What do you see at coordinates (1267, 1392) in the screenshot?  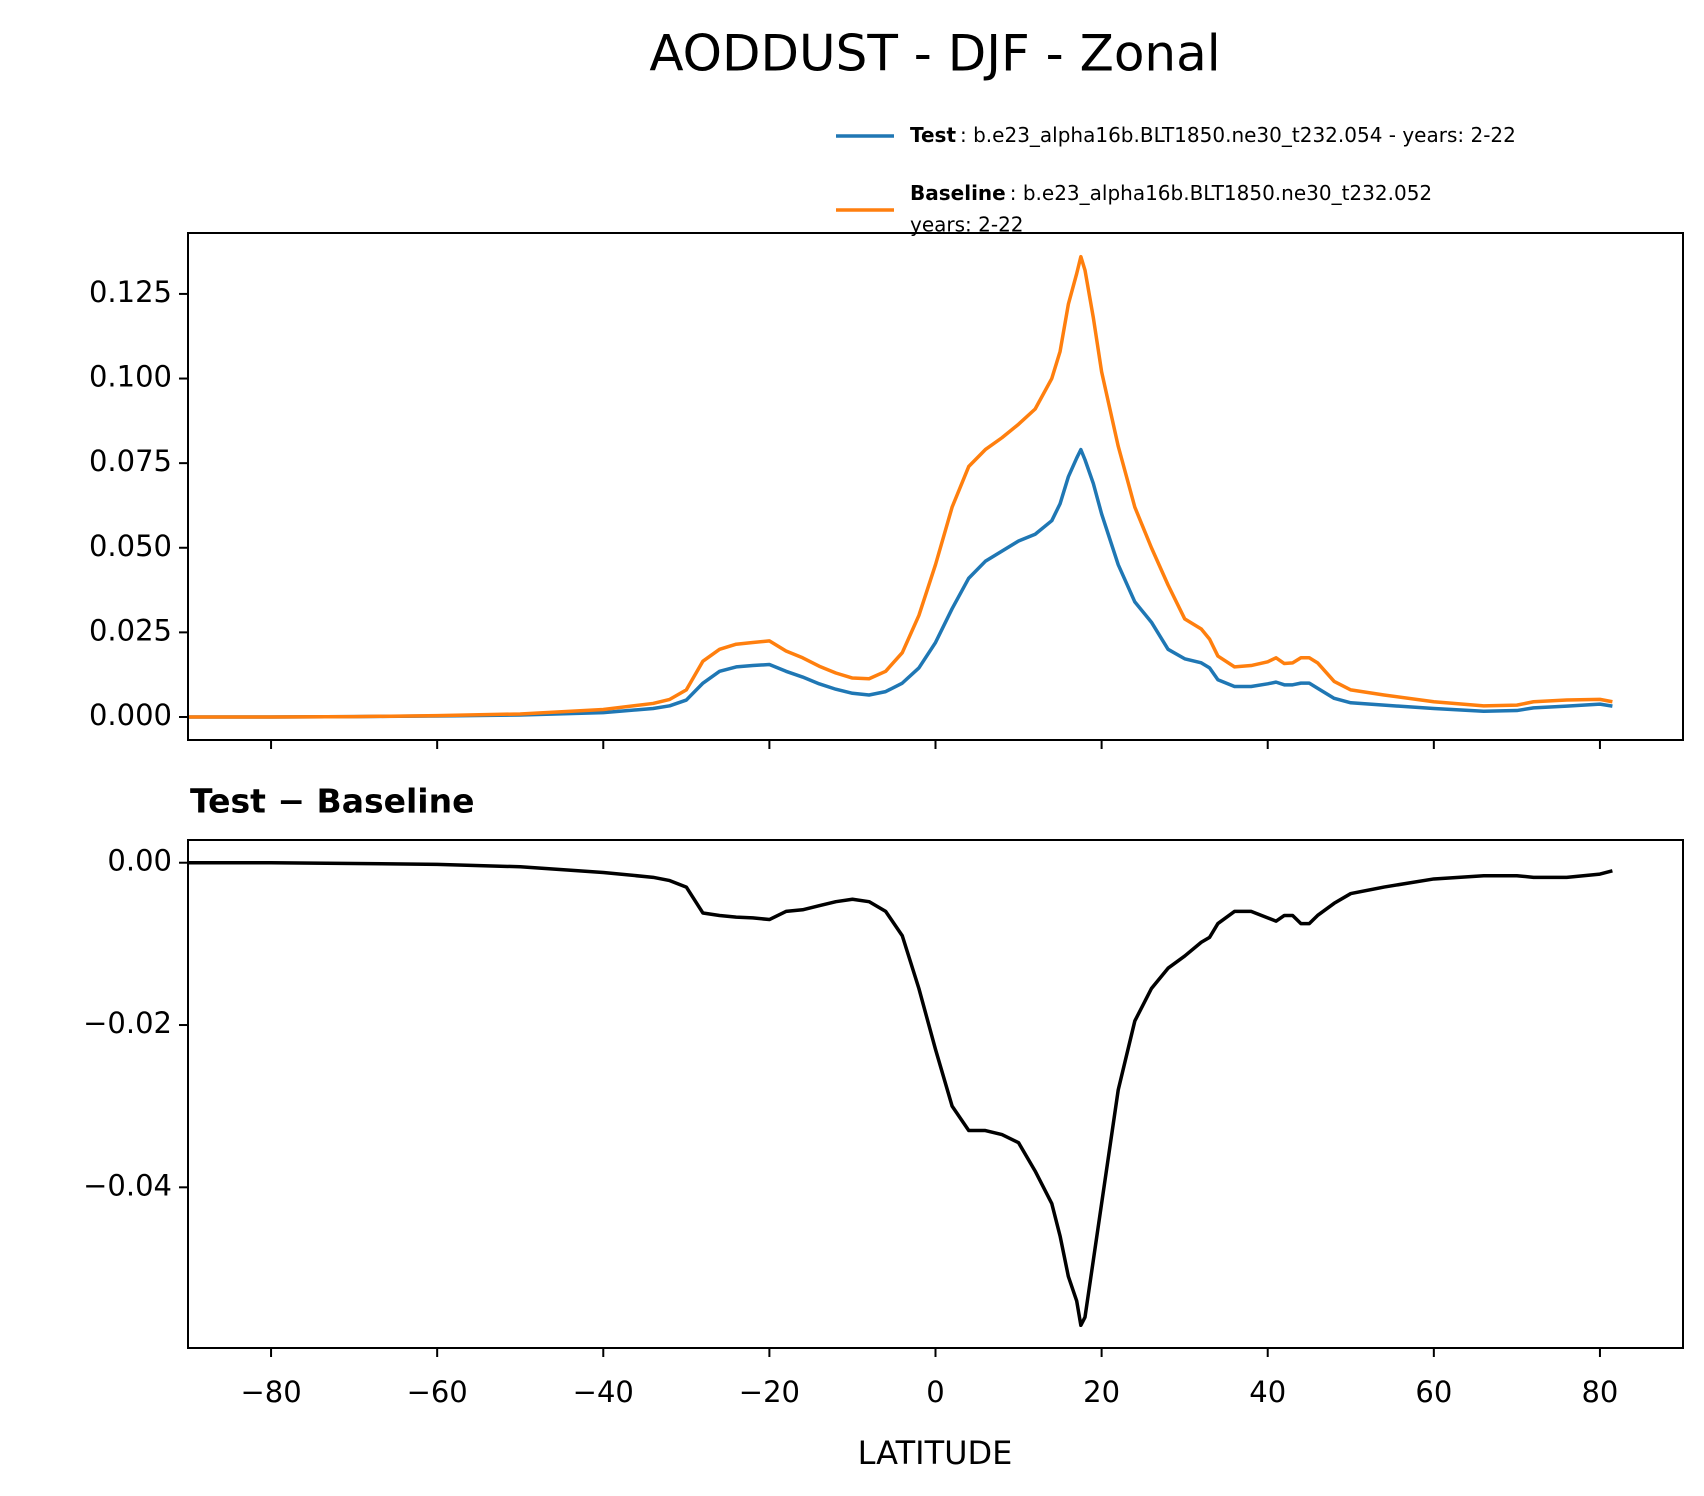 I see `x-tick-label: 40` at bounding box center [1267, 1392].